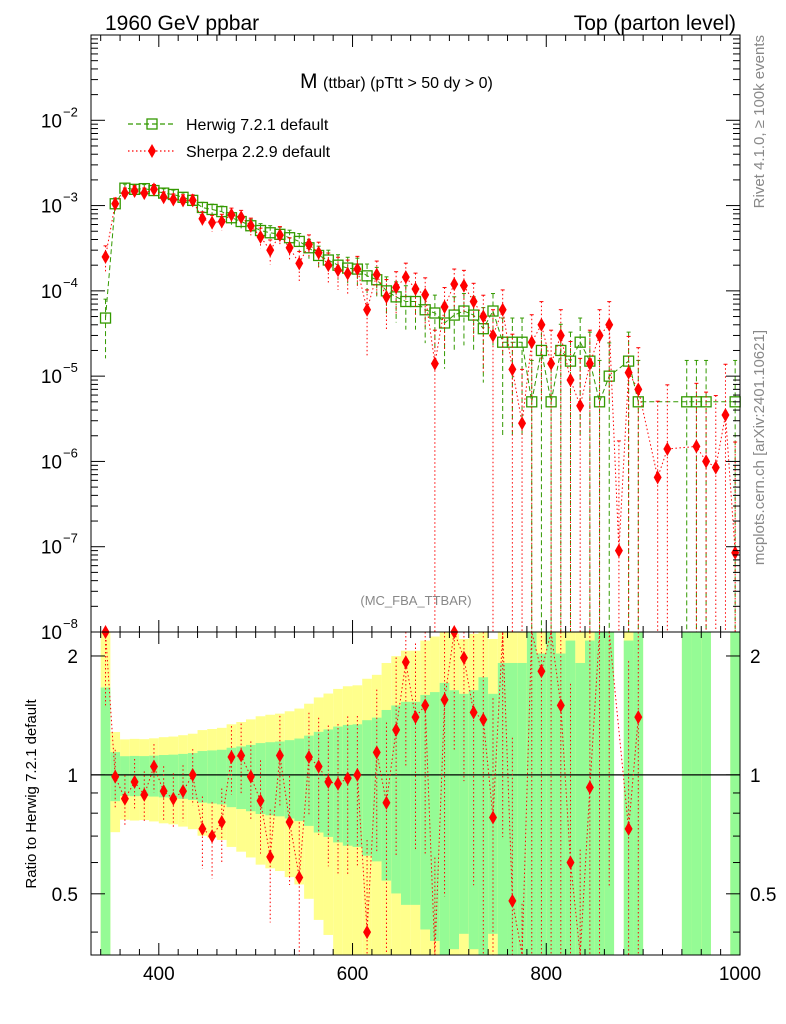 Image resolution: width=786 pixels, height=1024 pixels. Describe the element at coordinates (70, 367) in the screenshot. I see `y-tick-exponent: −5` at that location.